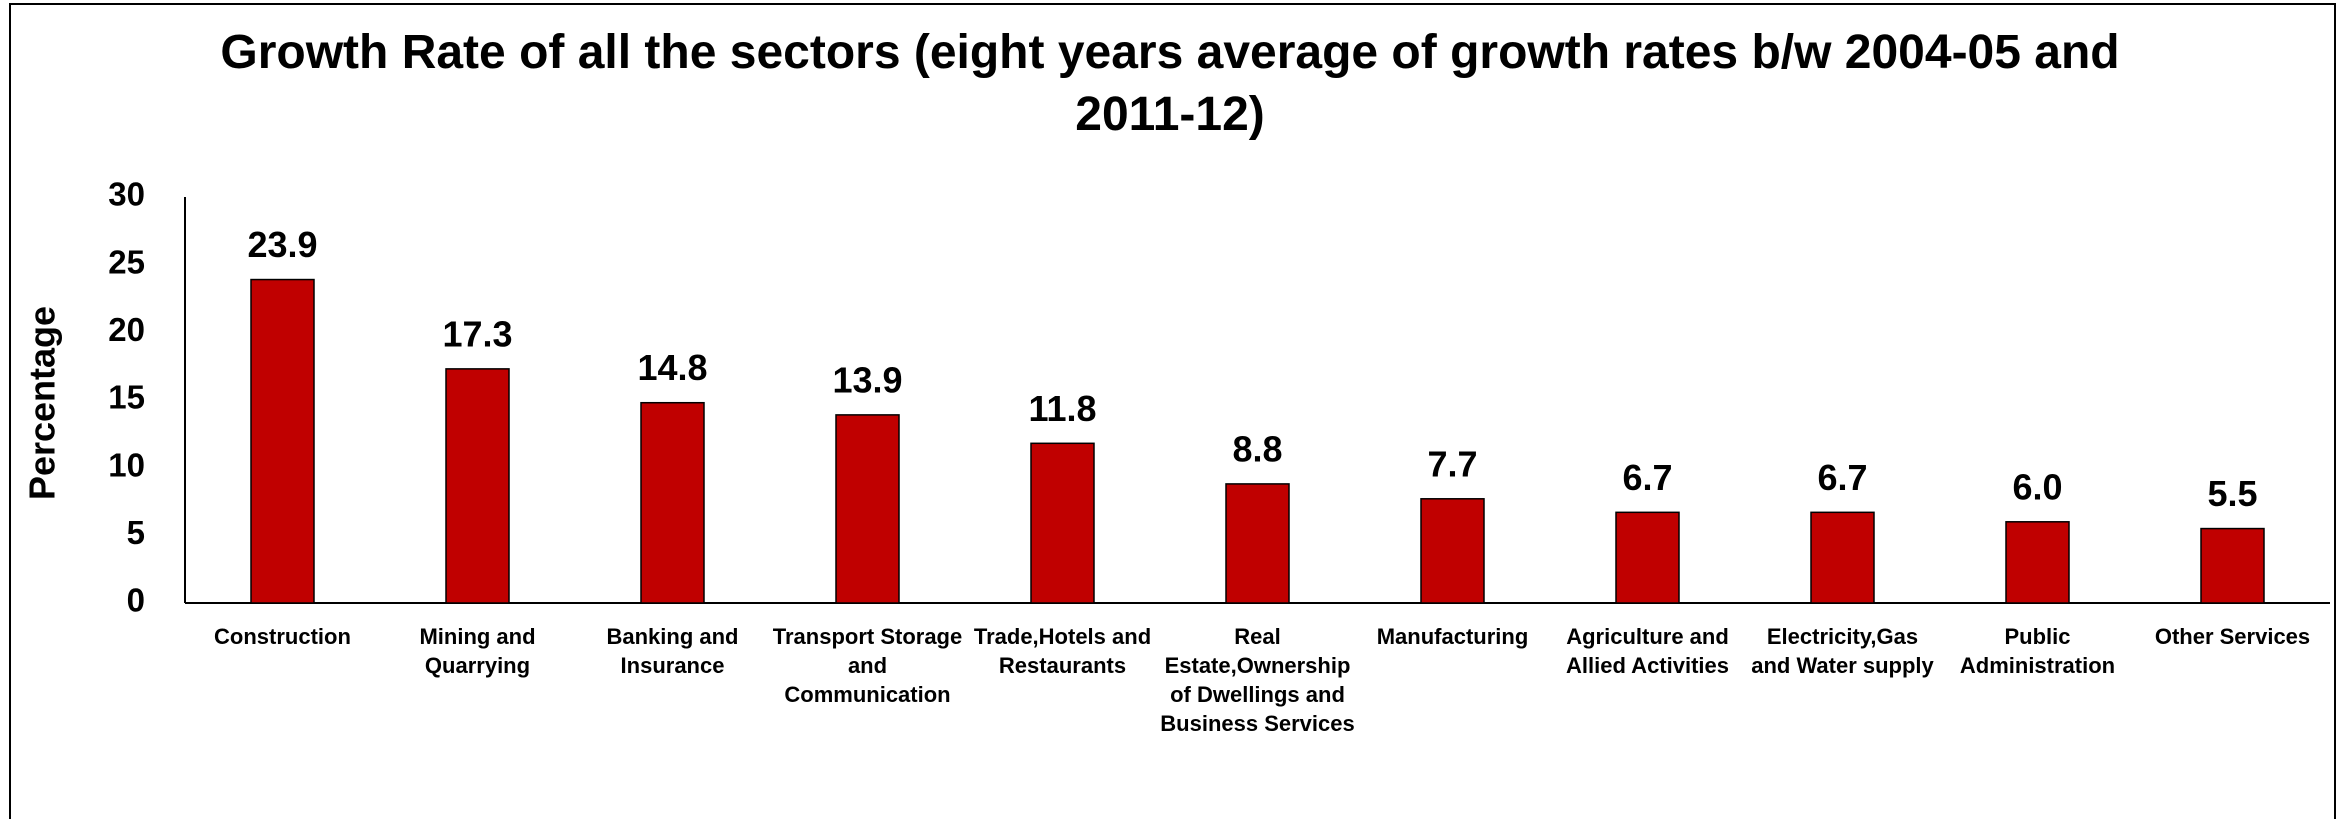 This screenshot has height=819, width=2341. Describe the element at coordinates (867, 665) in the screenshot. I see `x-tick-label: Transport Storage and Communication` at that location.